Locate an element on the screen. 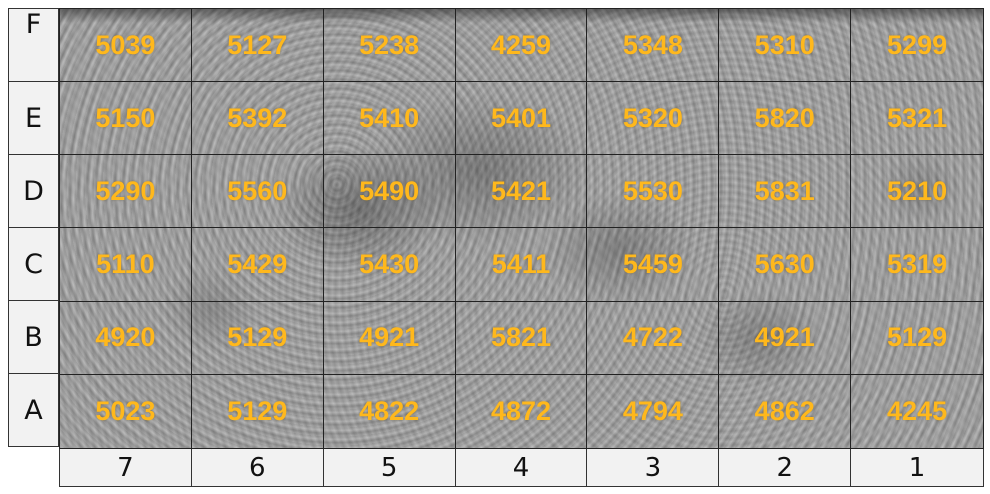 This screenshot has height=494, width=990. grid-cell-d2: 5831 is located at coordinates (785, 192).